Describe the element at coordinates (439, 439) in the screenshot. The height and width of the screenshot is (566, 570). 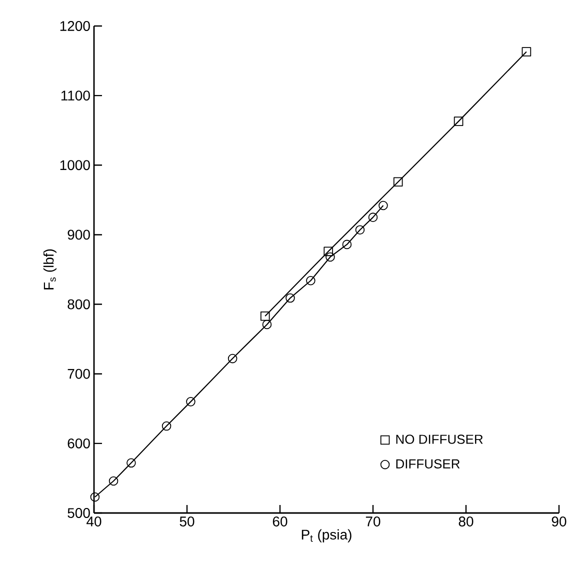
I see `legend-label: NO DIFFUSER` at that location.